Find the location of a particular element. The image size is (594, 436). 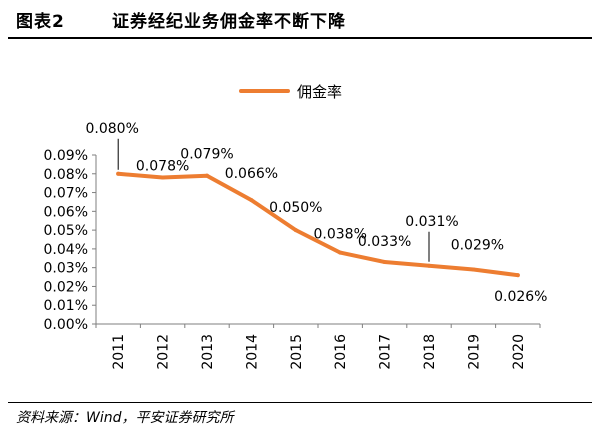

y-tick-label: 0.03% is located at coordinates (66, 269).